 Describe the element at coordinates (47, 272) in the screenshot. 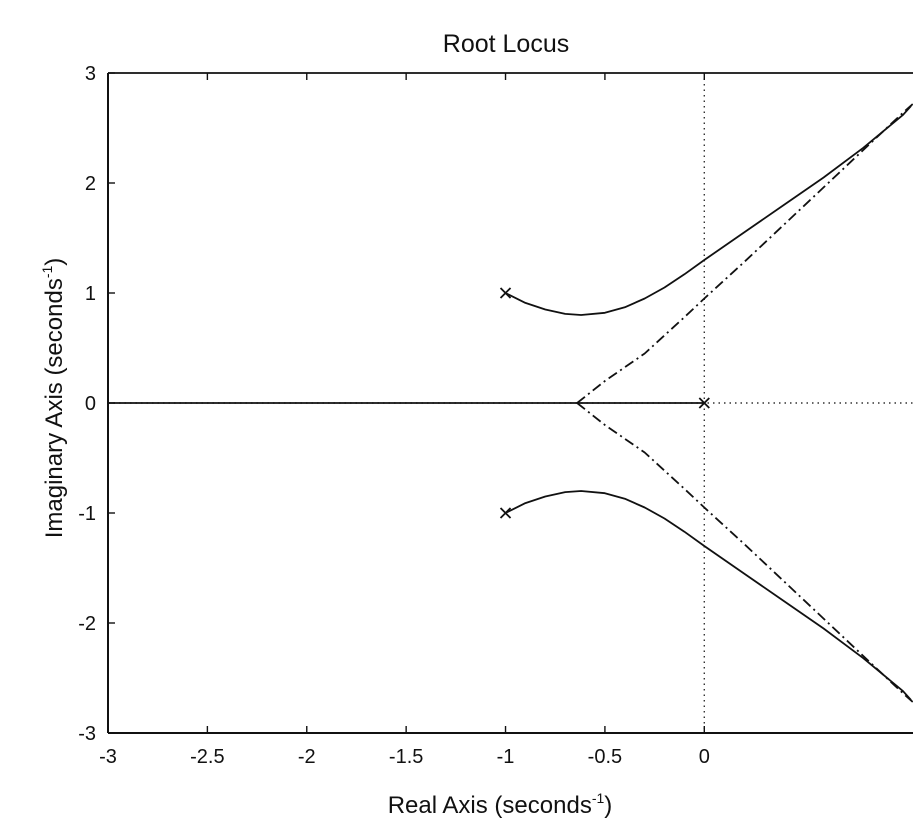

I see `y-axis-label-superscript: -1` at that location.